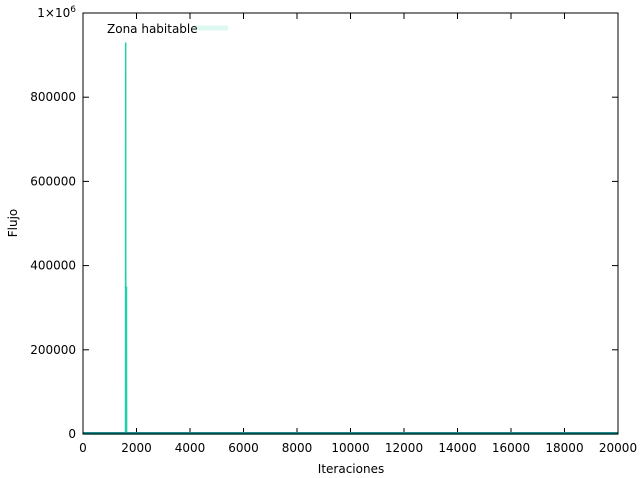 Image resolution: width=640 pixels, height=478 pixels. I want to click on y-axis-label: Flujo, so click(13, 223).